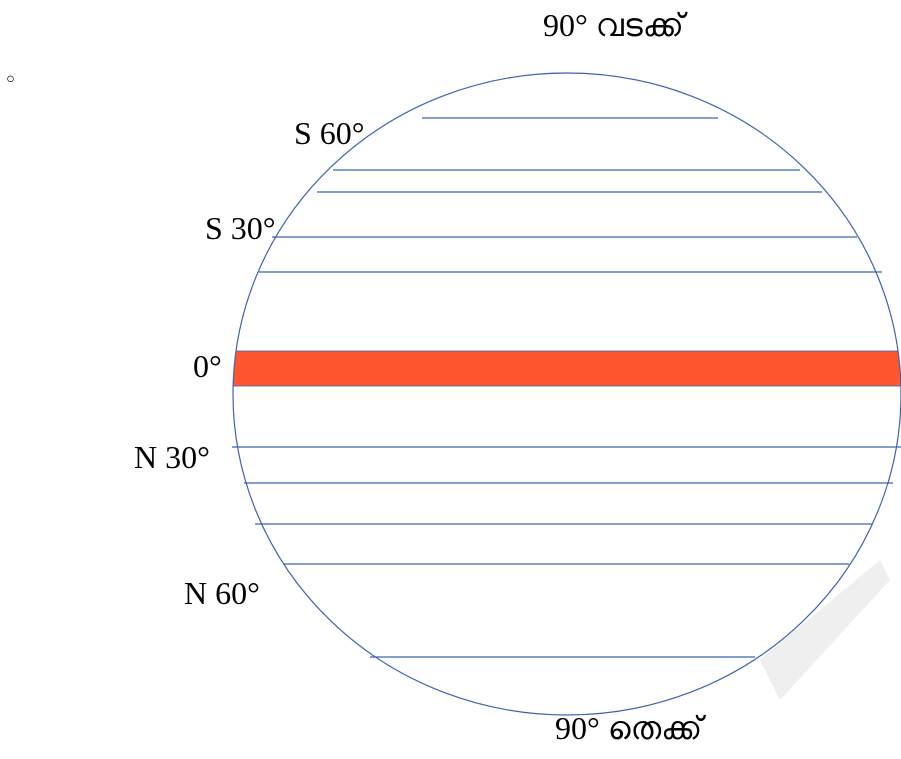  Describe the element at coordinates (172, 457) in the screenshot. I see `n30-label: N 30°` at that location.